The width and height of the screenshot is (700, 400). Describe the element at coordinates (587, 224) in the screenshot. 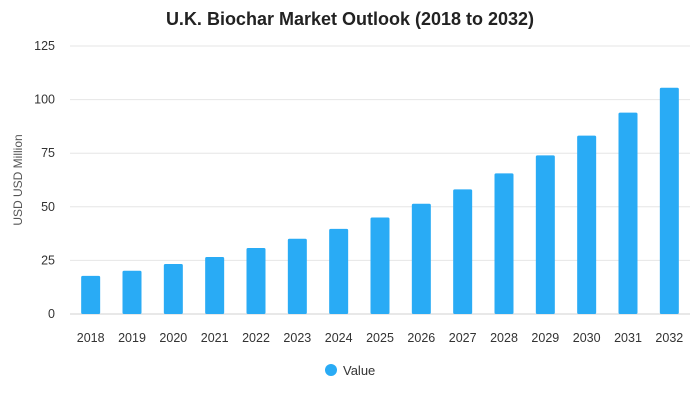

I see `bar-2030` at that location.